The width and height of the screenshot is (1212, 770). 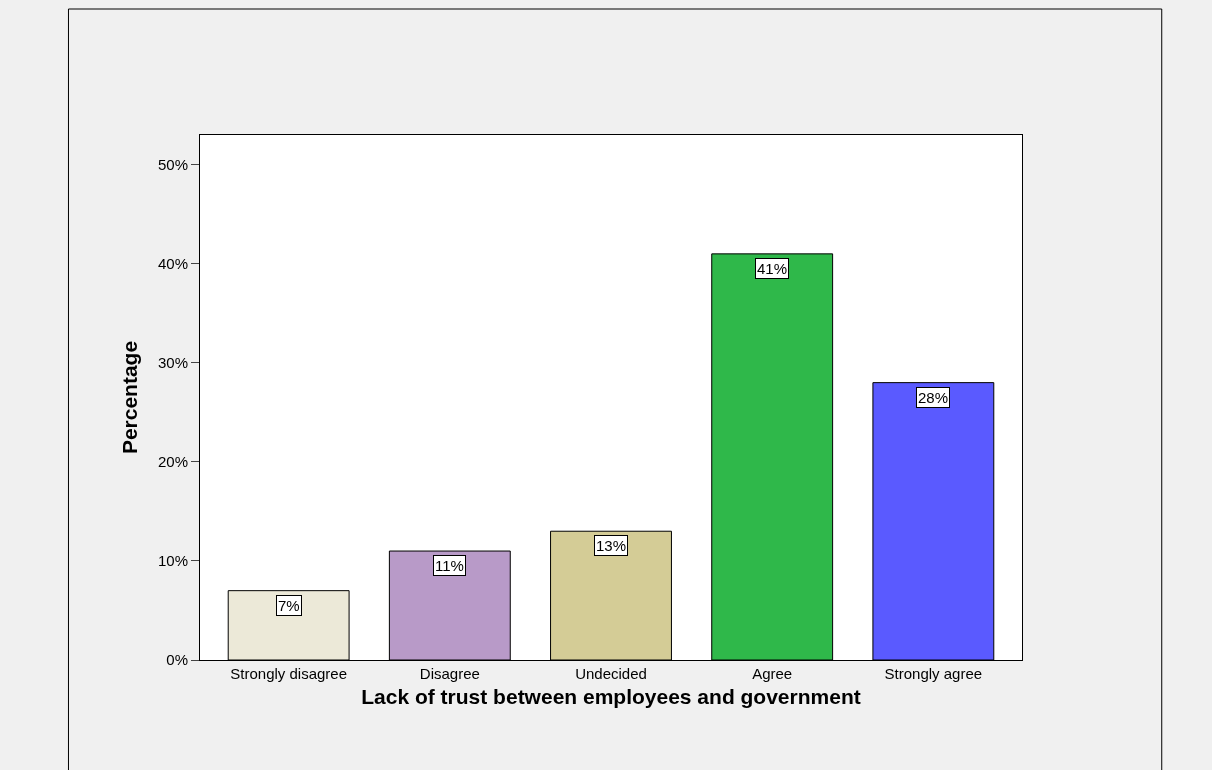 What do you see at coordinates (611, 673) in the screenshot?
I see `x-tick-label: Undecided` at bounding box center [611, 673].